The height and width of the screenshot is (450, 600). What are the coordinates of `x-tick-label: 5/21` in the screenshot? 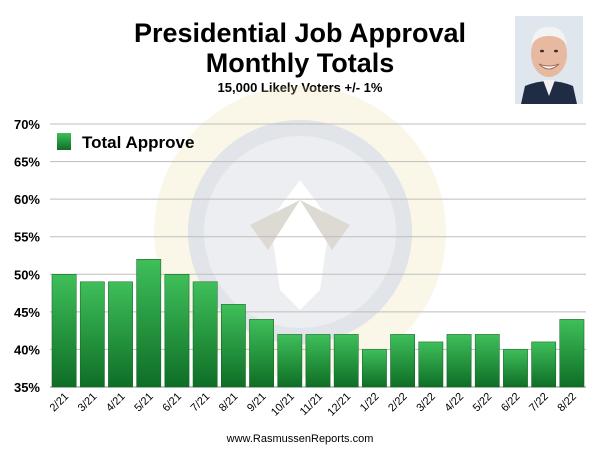 It's located at (144, 403).